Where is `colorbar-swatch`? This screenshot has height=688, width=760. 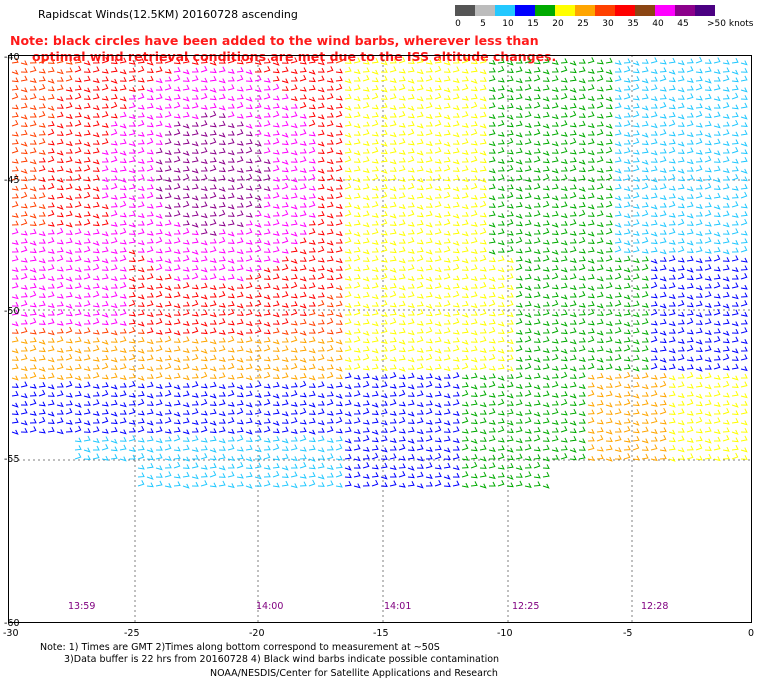 colorbar-swatch is located at coordinates (545, 10).